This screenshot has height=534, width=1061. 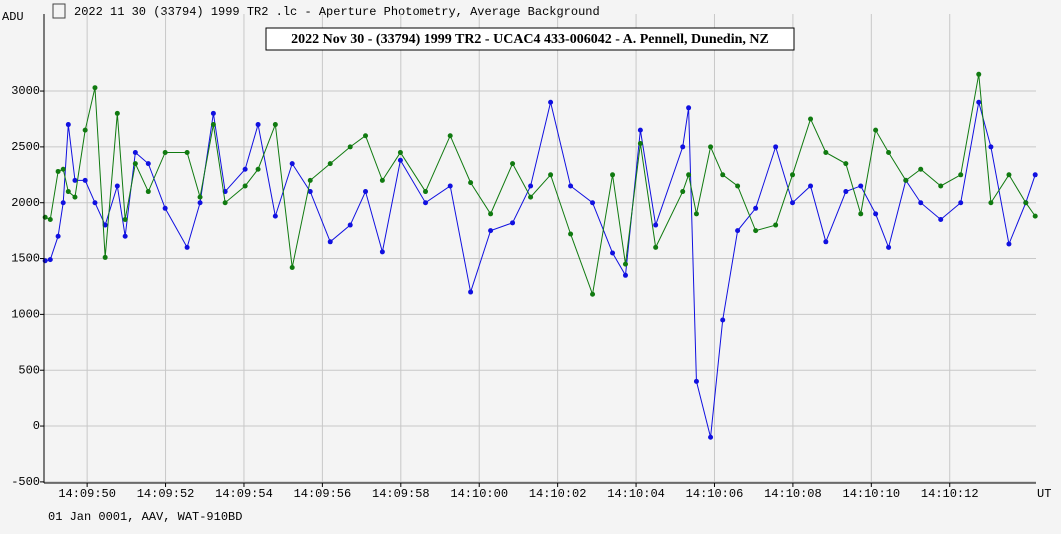 What do you see at coordinates (715, 494) in the screenshot?
I see `x-tick-label: 14:10:06` at bounding box center [715, 494].